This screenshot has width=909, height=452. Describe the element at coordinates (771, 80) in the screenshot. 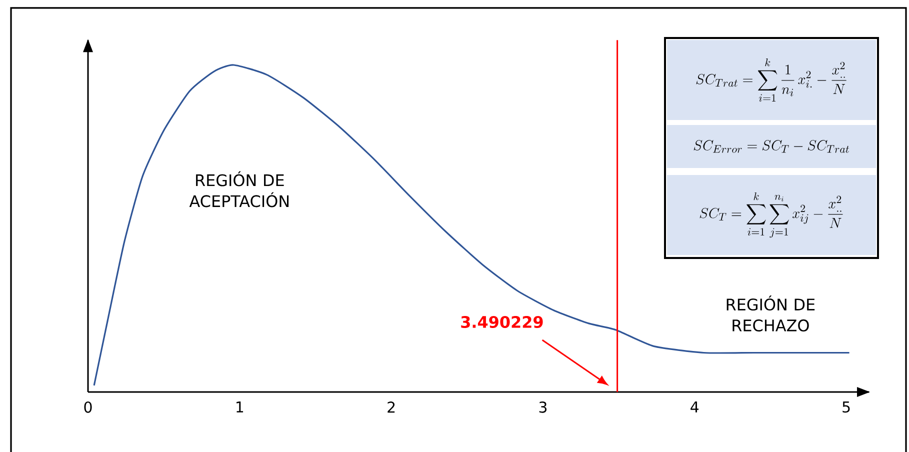

I see `annotation: $SC_{Trat}=\sum_{i=1}^{k}\frac{1}{n_i}\,x_{i.}^{2}-\frac{x_{..}^{2}}{N}$` at that location.